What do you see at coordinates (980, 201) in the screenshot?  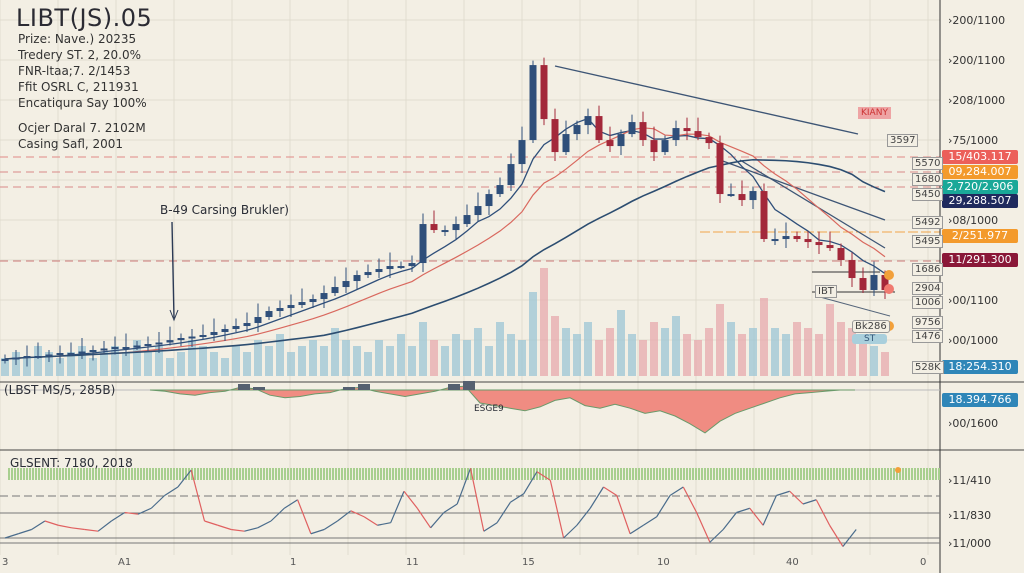 I see `price-badge: 29,288.507` at bounding box center [980, 201].